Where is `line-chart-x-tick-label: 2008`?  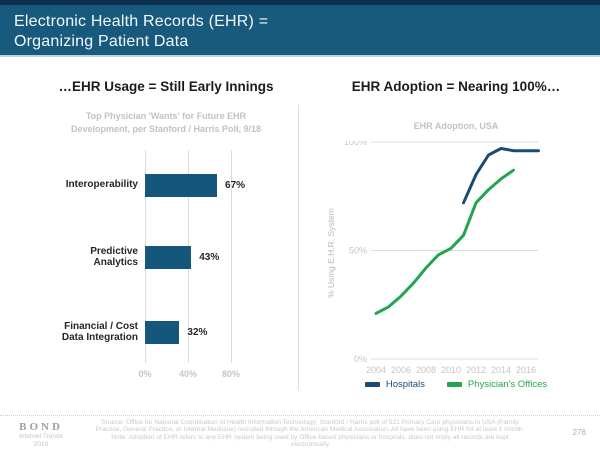
line-chart-x-tick-label: 2008 is located at coordinates (426, 370).